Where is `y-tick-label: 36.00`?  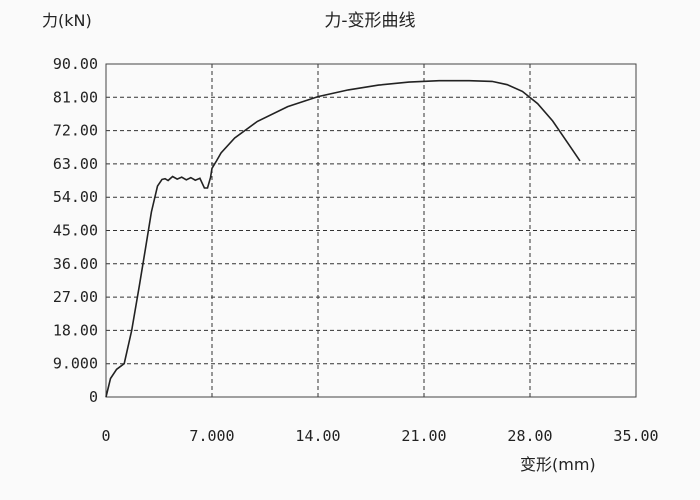
y-tick-label: 36.00 is located at coordinates (75, 264).